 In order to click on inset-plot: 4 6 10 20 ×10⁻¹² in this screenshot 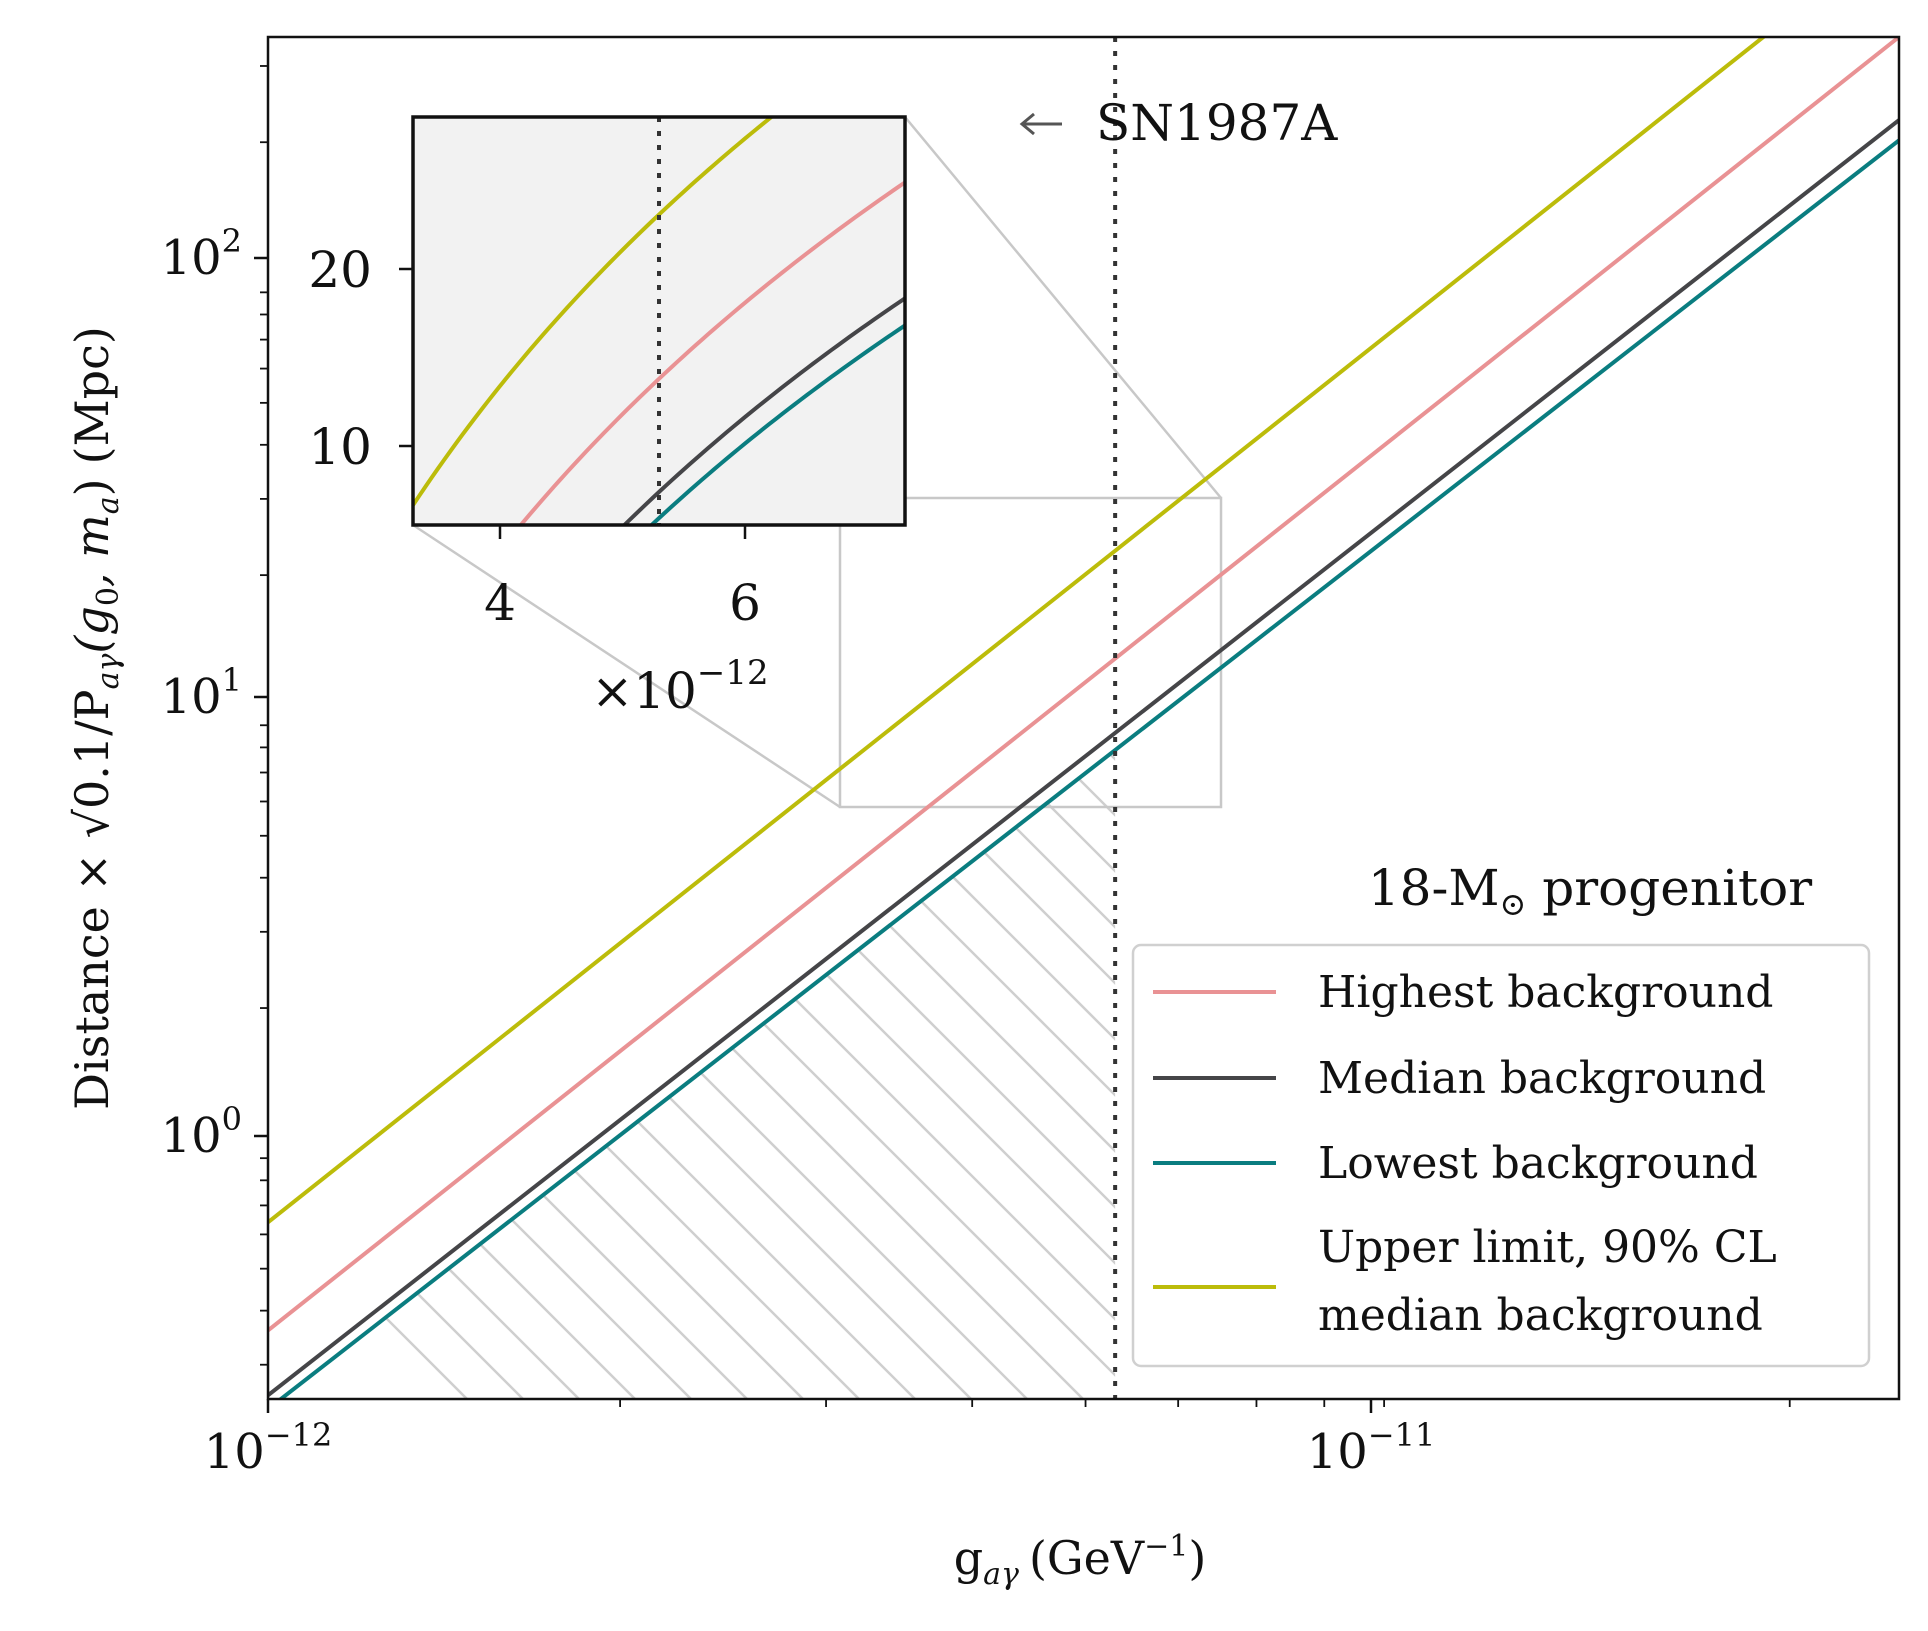, I will do `click(607, 417)`.